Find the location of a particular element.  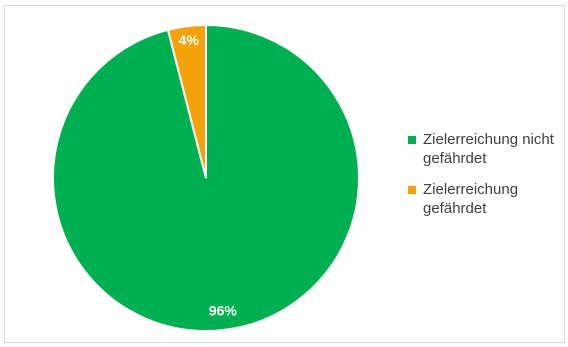

legend-item-at-risk: Zielerreichung gefährdet is located at coordinates (485, 199).